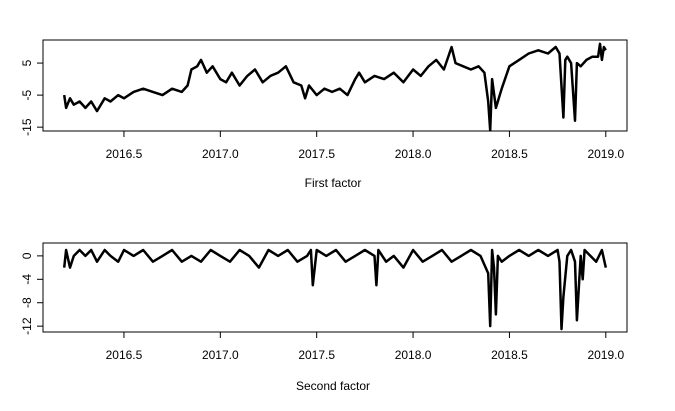 The height and width of the screenshot is (411, 675). I want to click on y-tick-label: 5, so click(27, 62).